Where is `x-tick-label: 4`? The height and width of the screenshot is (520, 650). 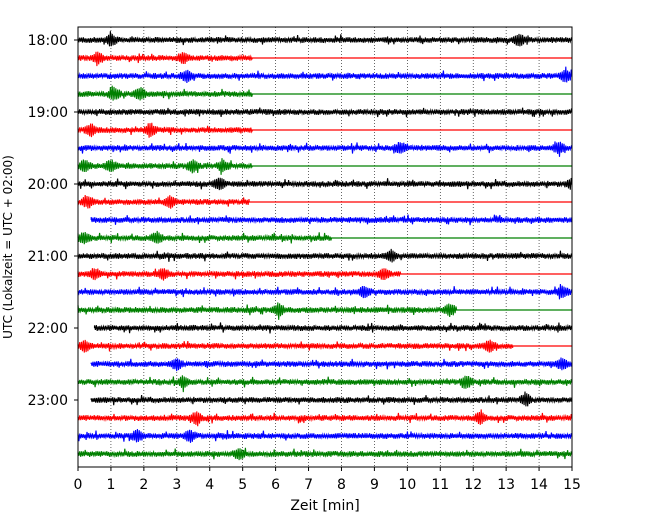 x-tick-label: 4 is located at coordinates (209, 485).